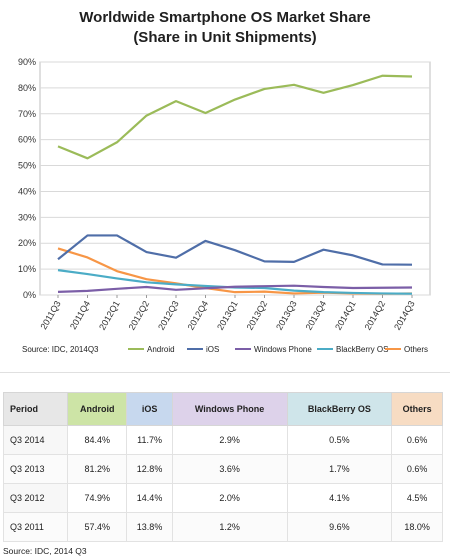 The width and height of the screenshot is (450, 559). I want to click on cell-ios: 11.7%, so click(149, 440).